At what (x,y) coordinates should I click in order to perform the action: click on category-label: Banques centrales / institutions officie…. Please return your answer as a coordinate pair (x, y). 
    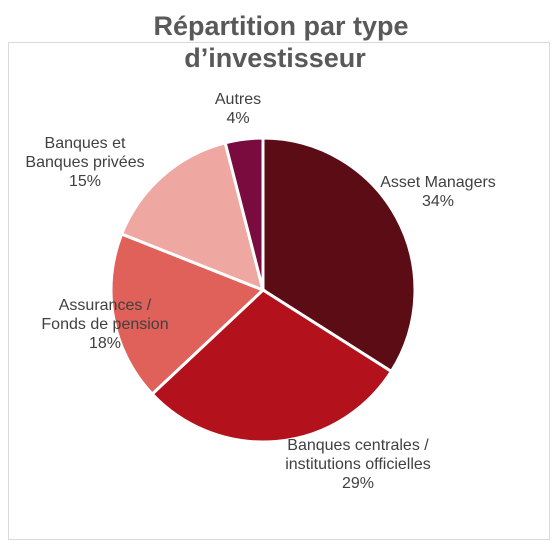
    Looking at the image, I should click on (358, 455).